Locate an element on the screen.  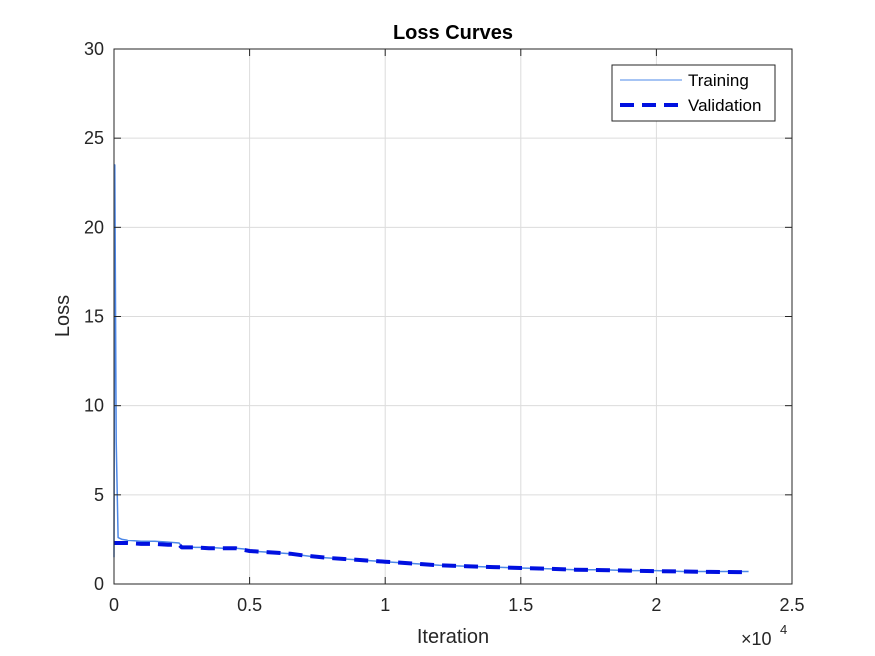
x-axis-title: Iteration is located at coordinates (453, 637).